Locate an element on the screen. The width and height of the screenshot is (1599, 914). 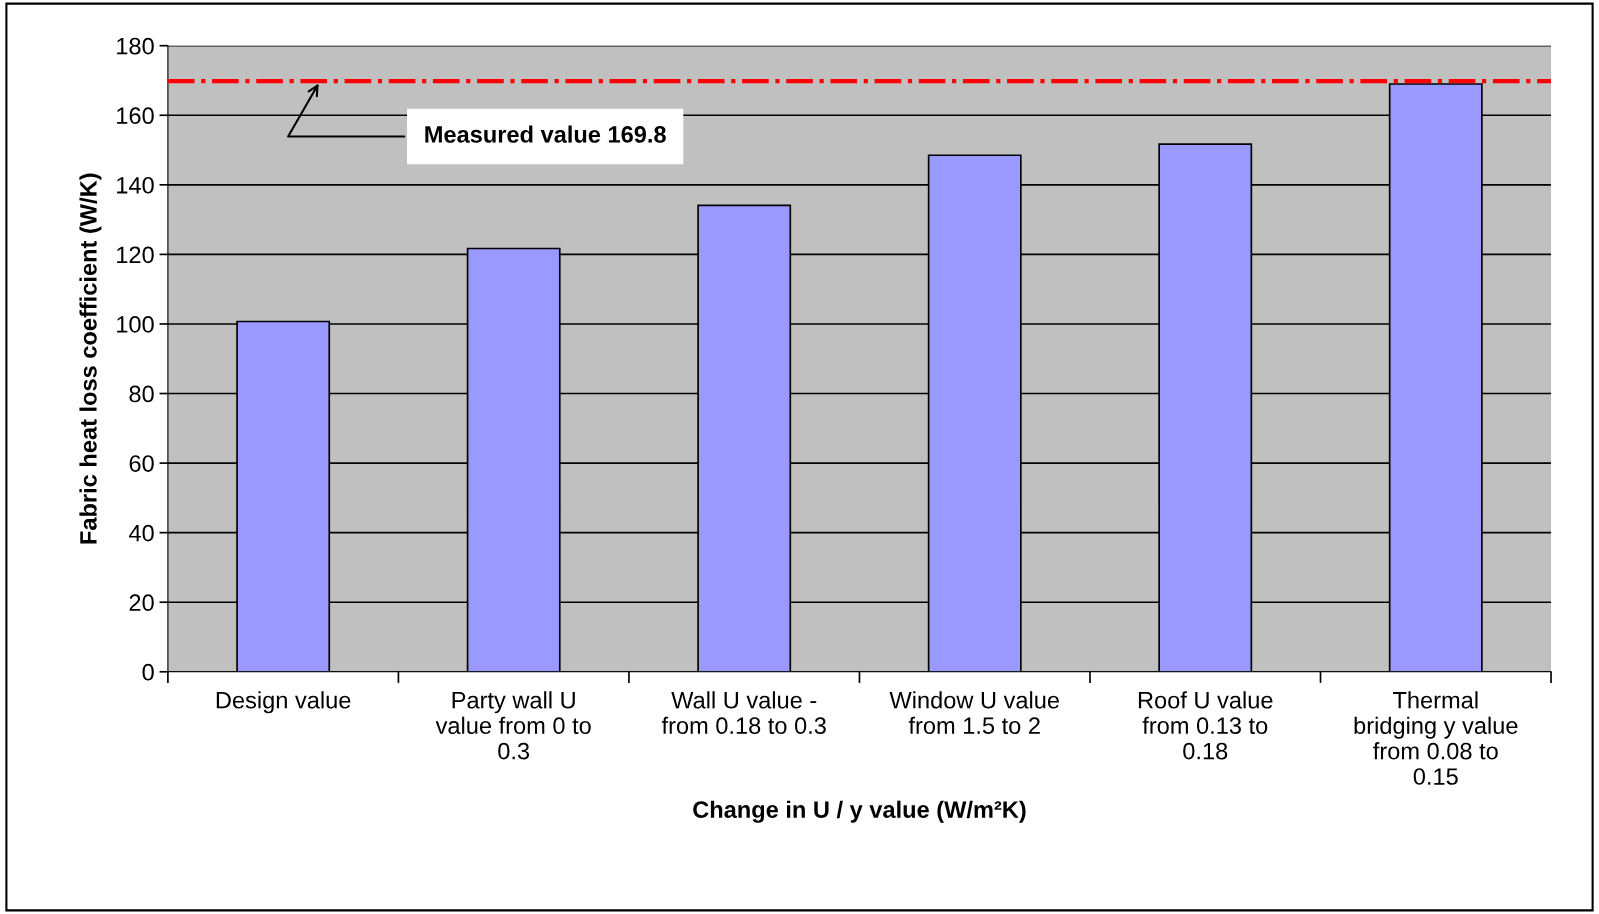
y-tick-label: 80 is located at coordinates (141, 394).